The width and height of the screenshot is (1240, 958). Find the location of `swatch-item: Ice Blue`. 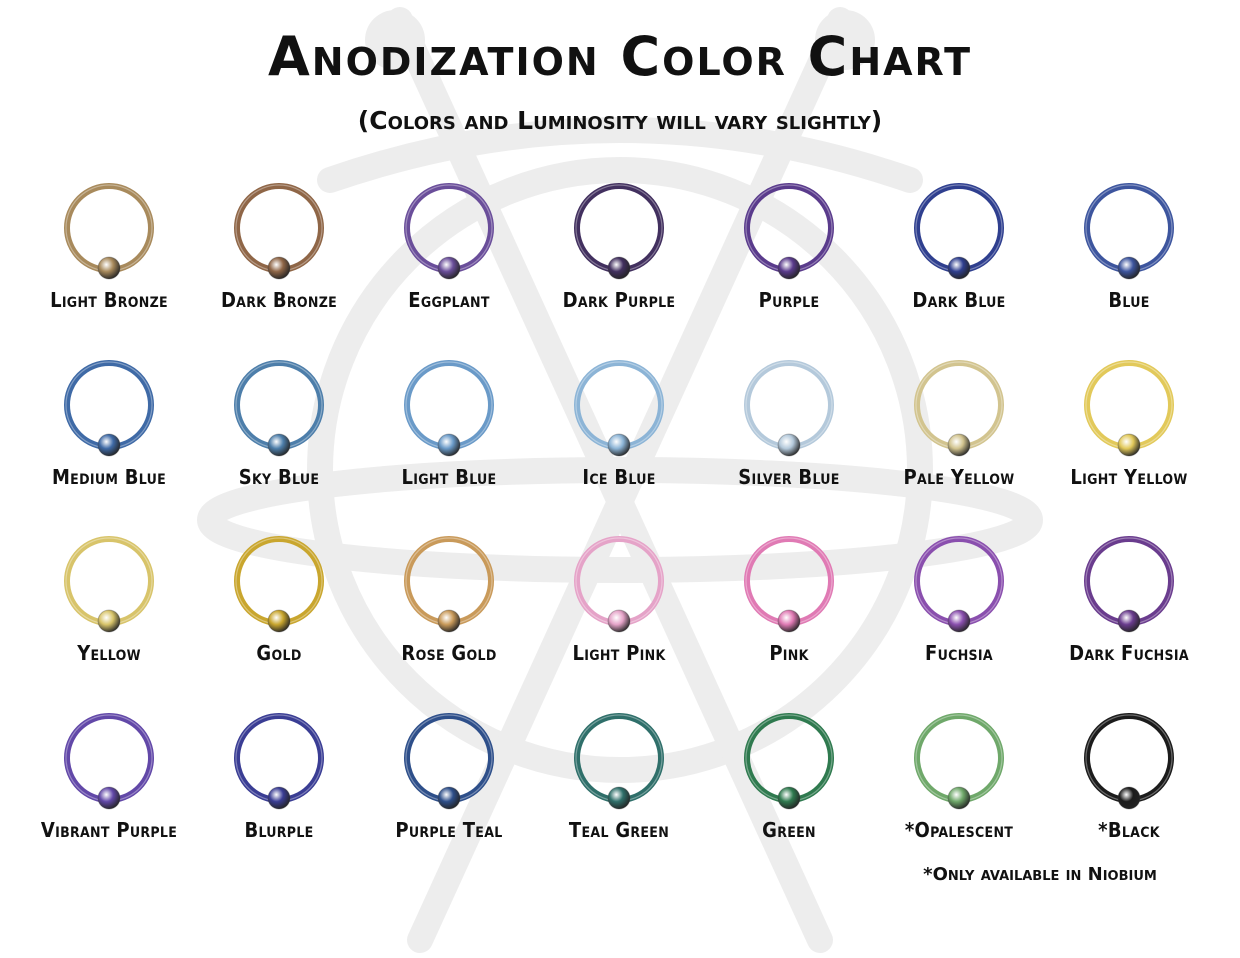

swatch-item: Ice Blue is located at coordinates (619, 445).